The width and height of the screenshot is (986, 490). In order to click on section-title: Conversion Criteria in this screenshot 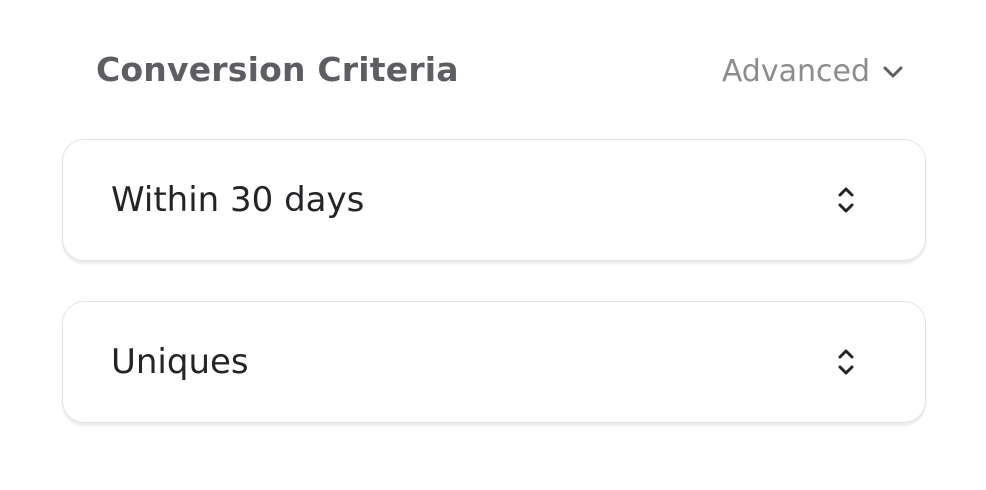, I will do `click(277, 69)`.